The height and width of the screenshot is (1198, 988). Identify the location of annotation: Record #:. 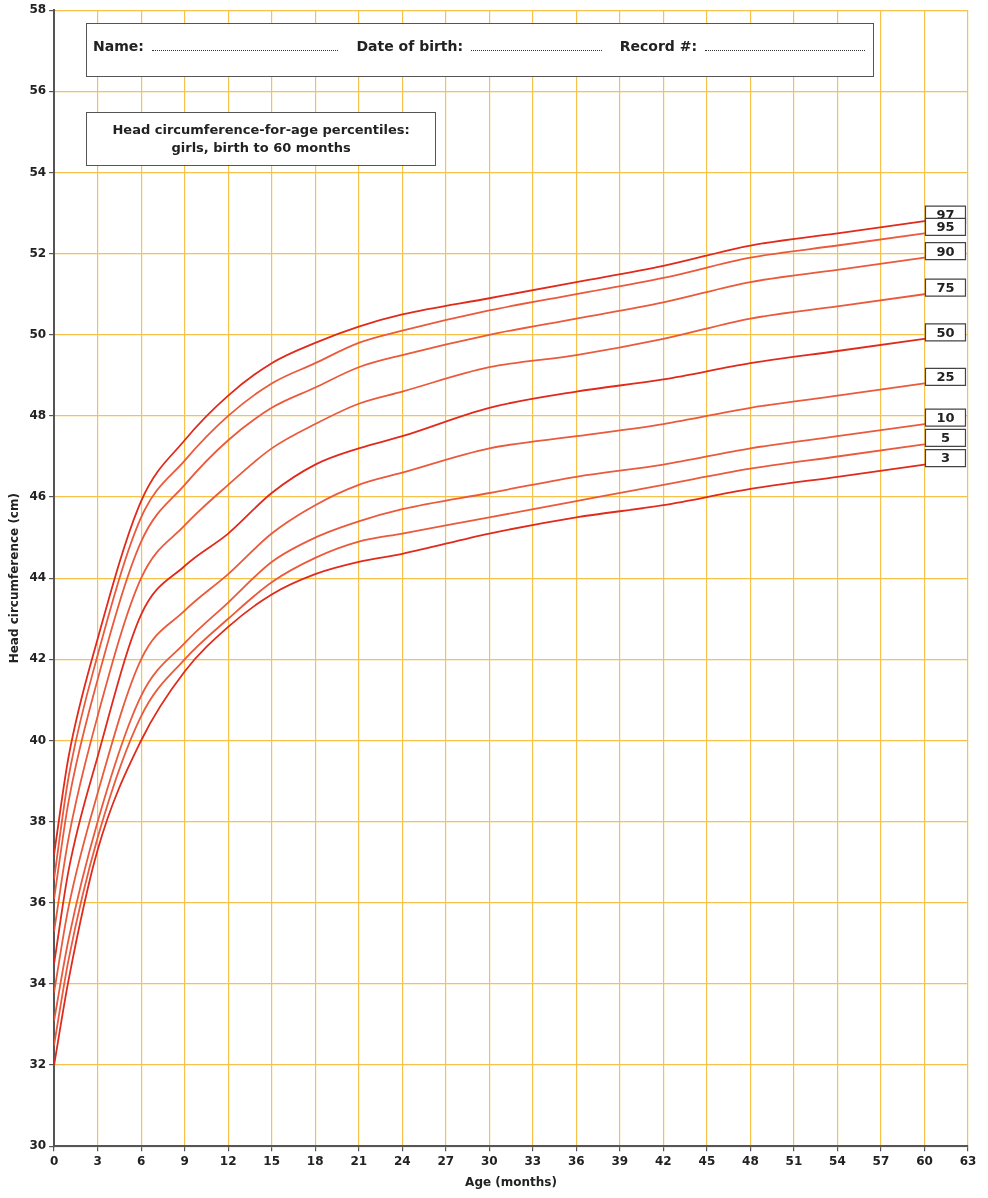
(658, 46).